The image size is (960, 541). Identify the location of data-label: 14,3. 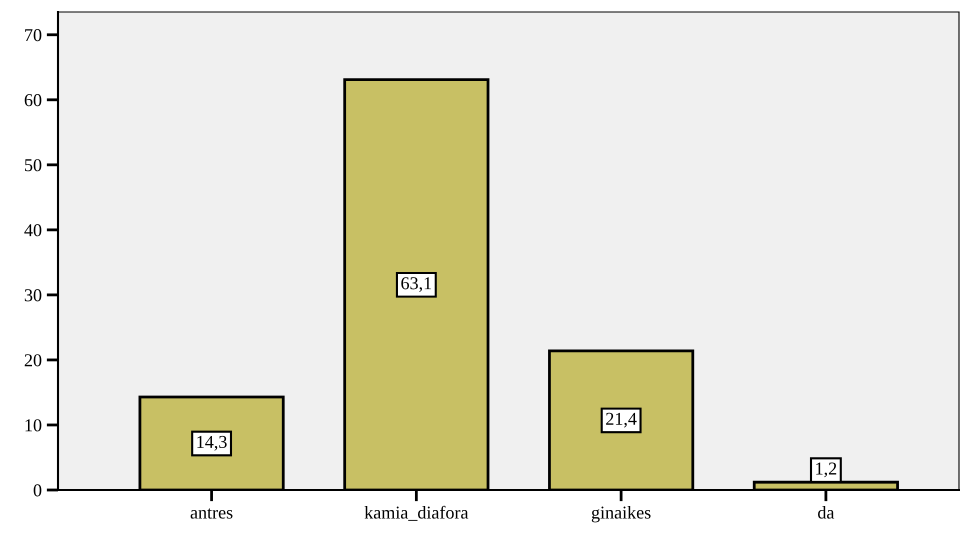
(212, 443).